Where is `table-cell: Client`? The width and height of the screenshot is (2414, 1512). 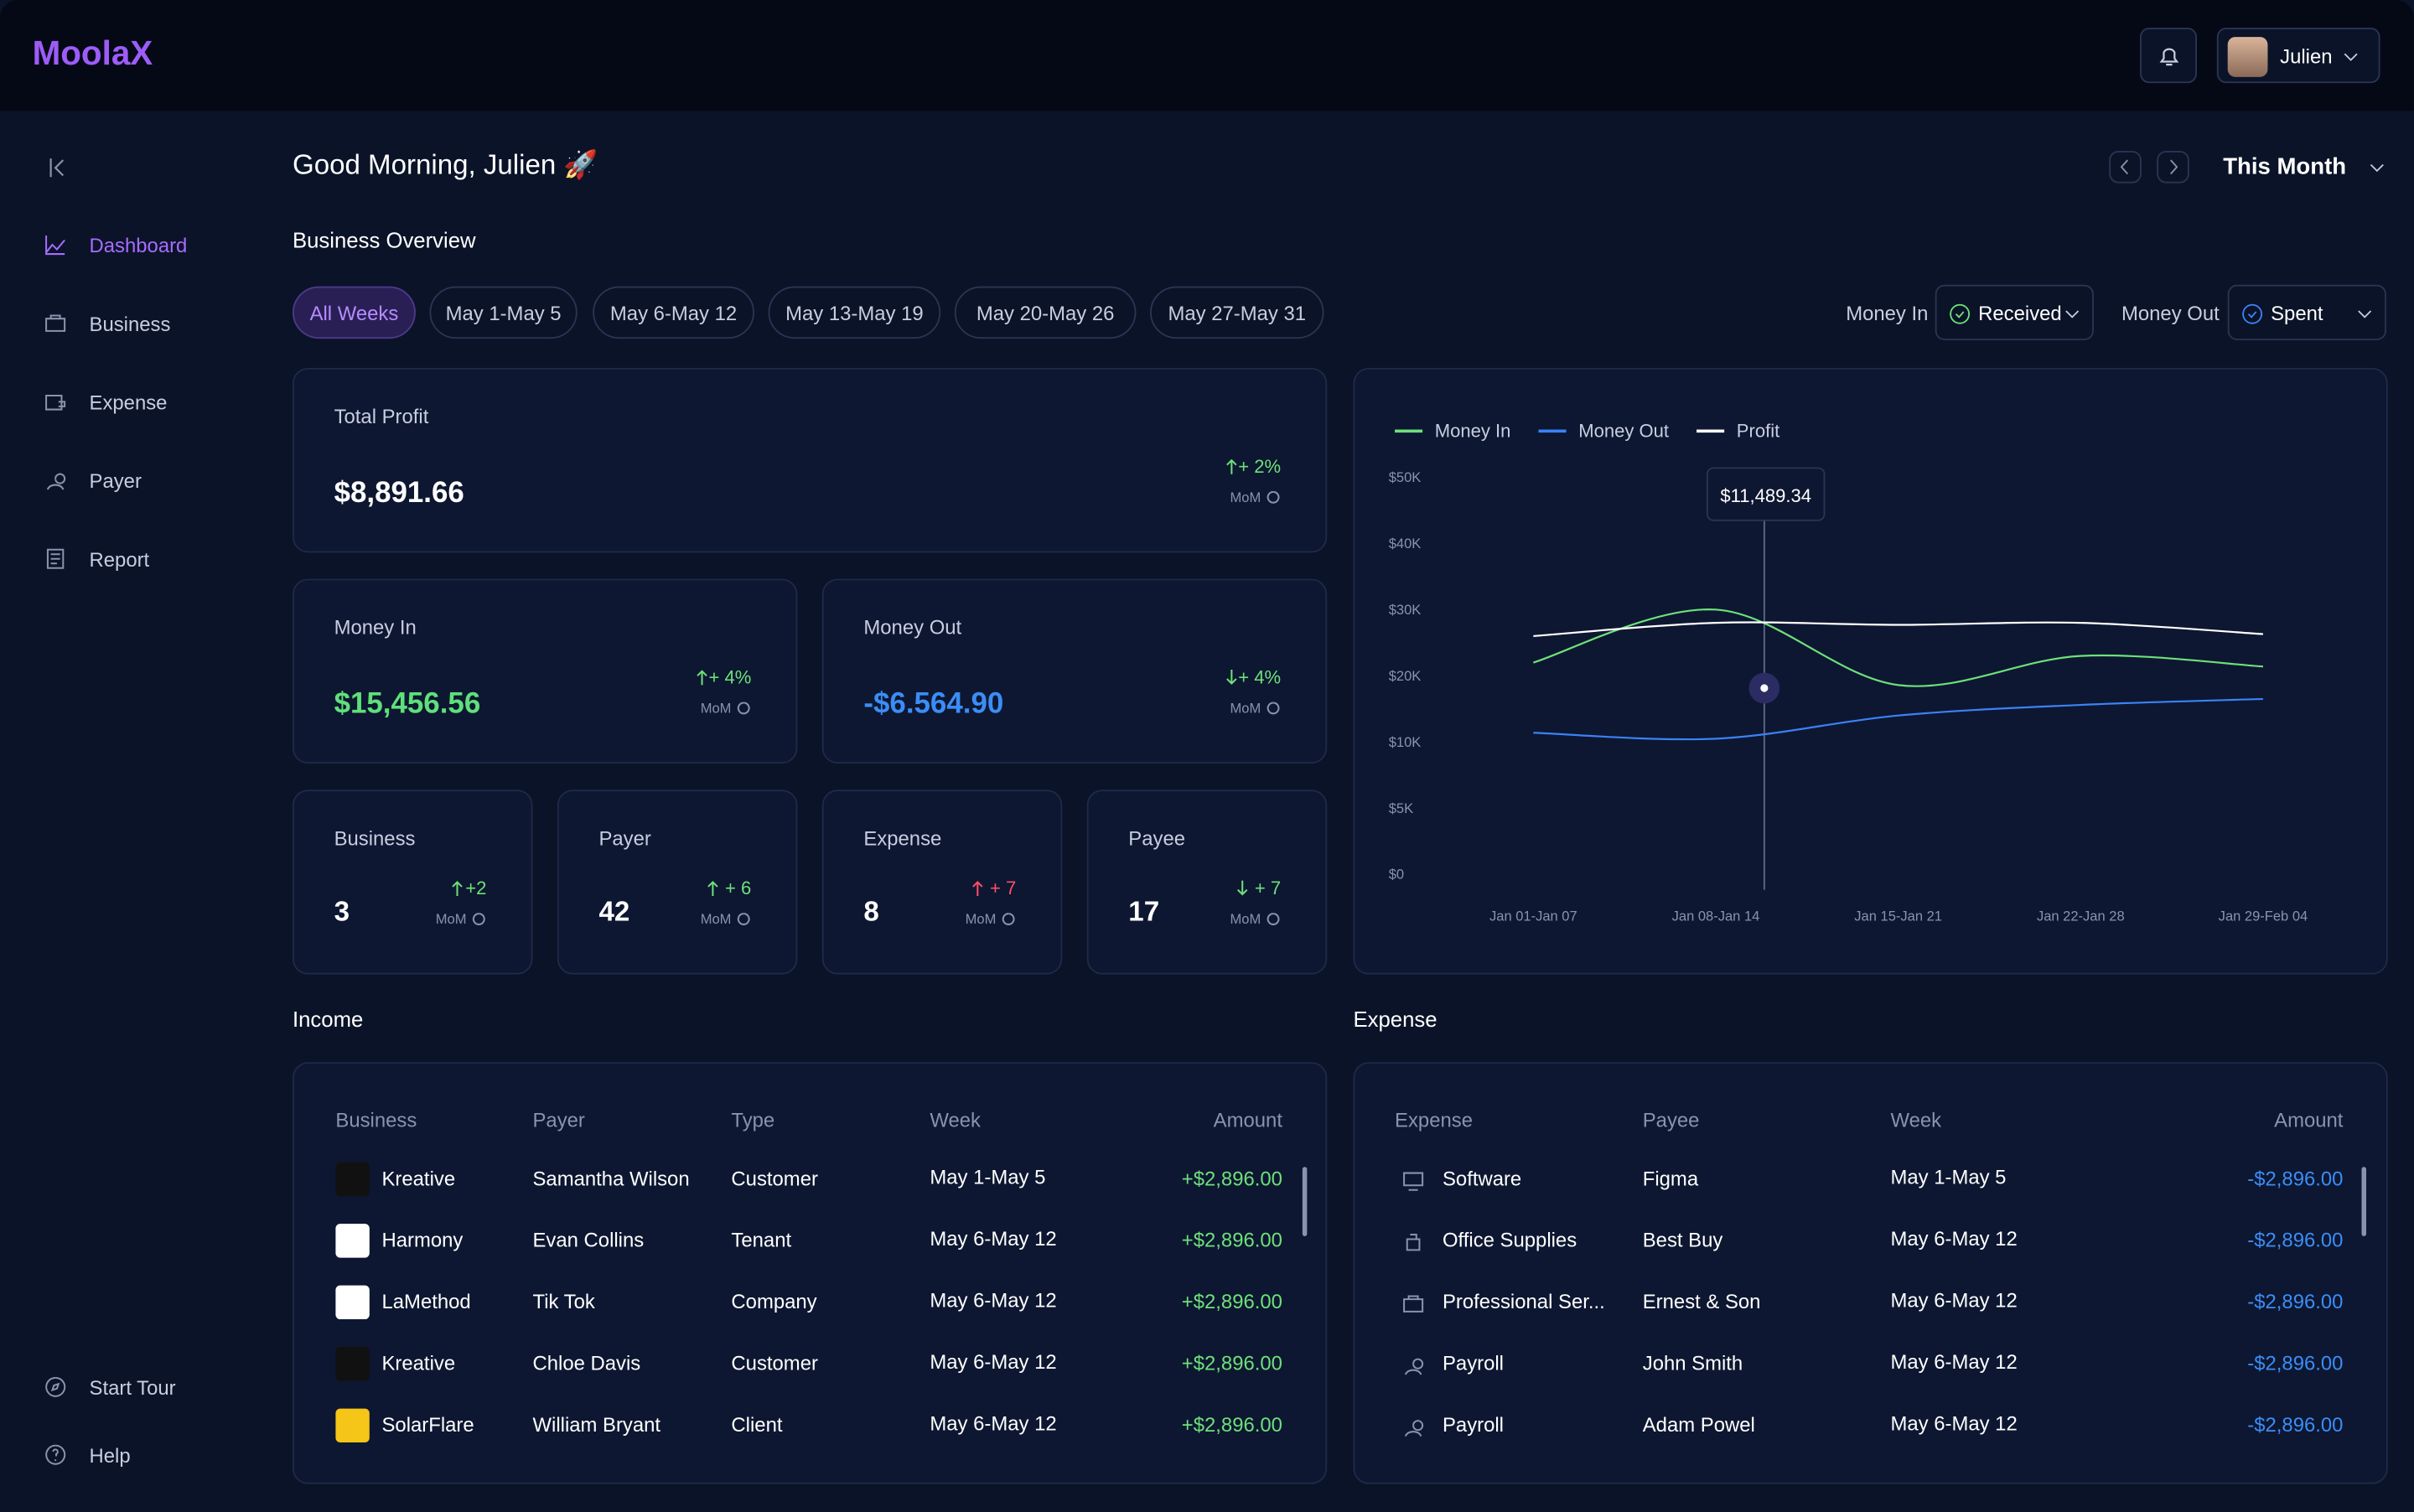
table-cell: Client is located at coordinates (757, 1425).